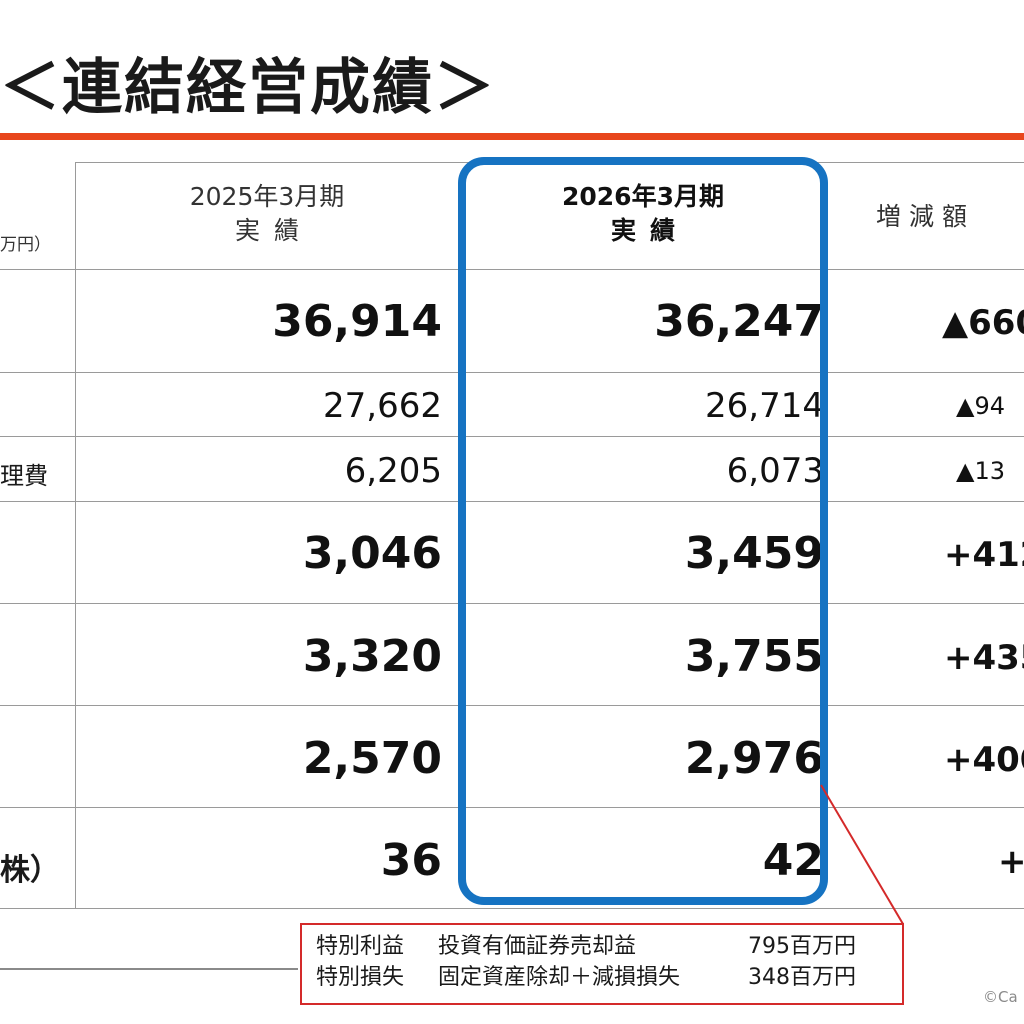 This screenshot has width=1024, height=1024. I want to click on note-row-loss: 特別損失 固定資産除却＋減損損失 348百万円, so click(609, 978).